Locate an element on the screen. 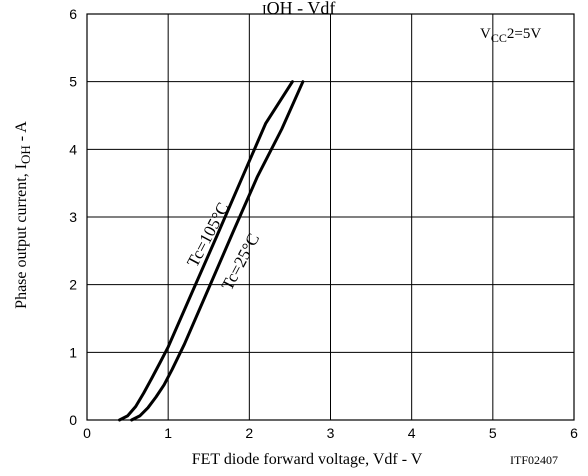 The height and width of the screenshot is (476, 588). y-tick-label: 1 is located at coordinates (73, 352).